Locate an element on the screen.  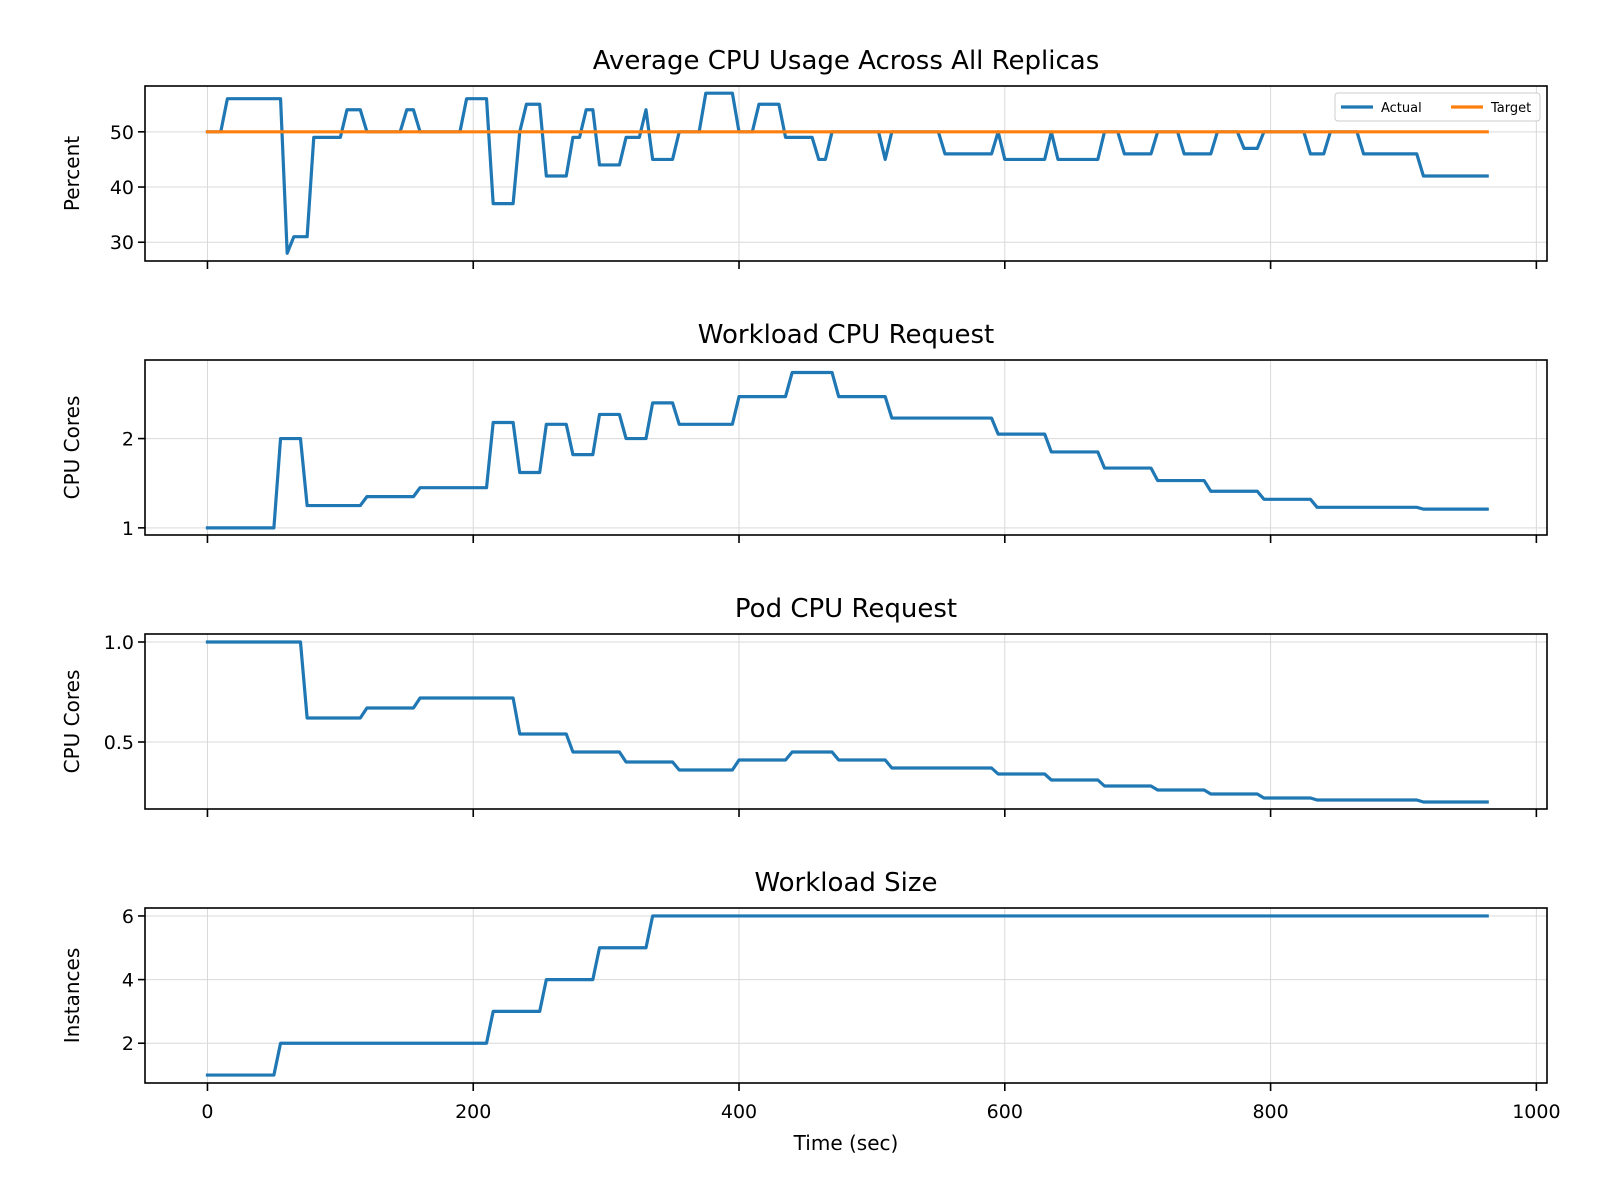
x-tick-label: 800 is located at coordinates (1270, 1112).